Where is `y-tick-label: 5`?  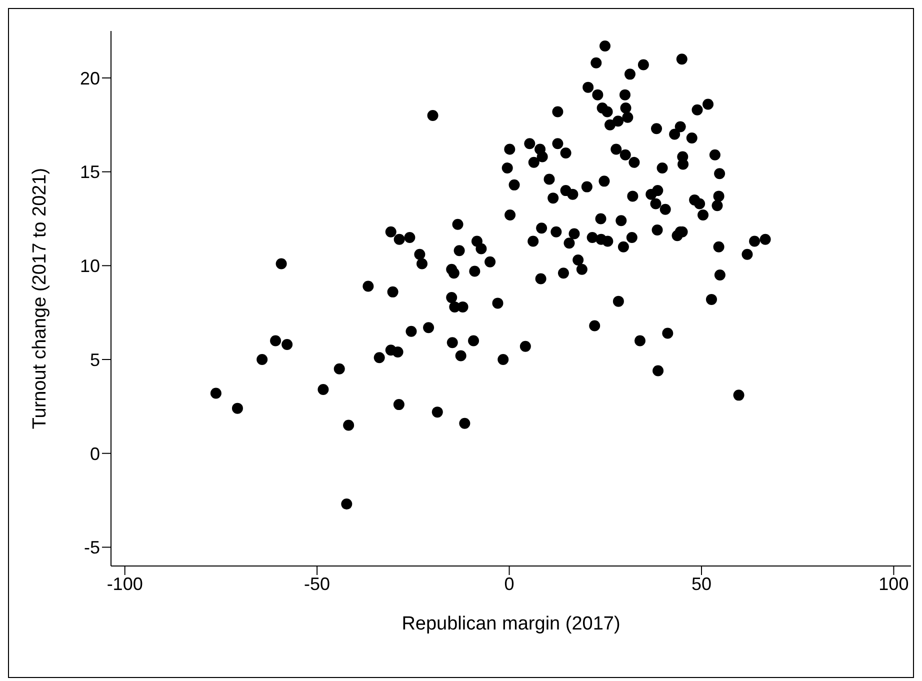
y-tick-label: 5 is located at coordinates (95, 360).